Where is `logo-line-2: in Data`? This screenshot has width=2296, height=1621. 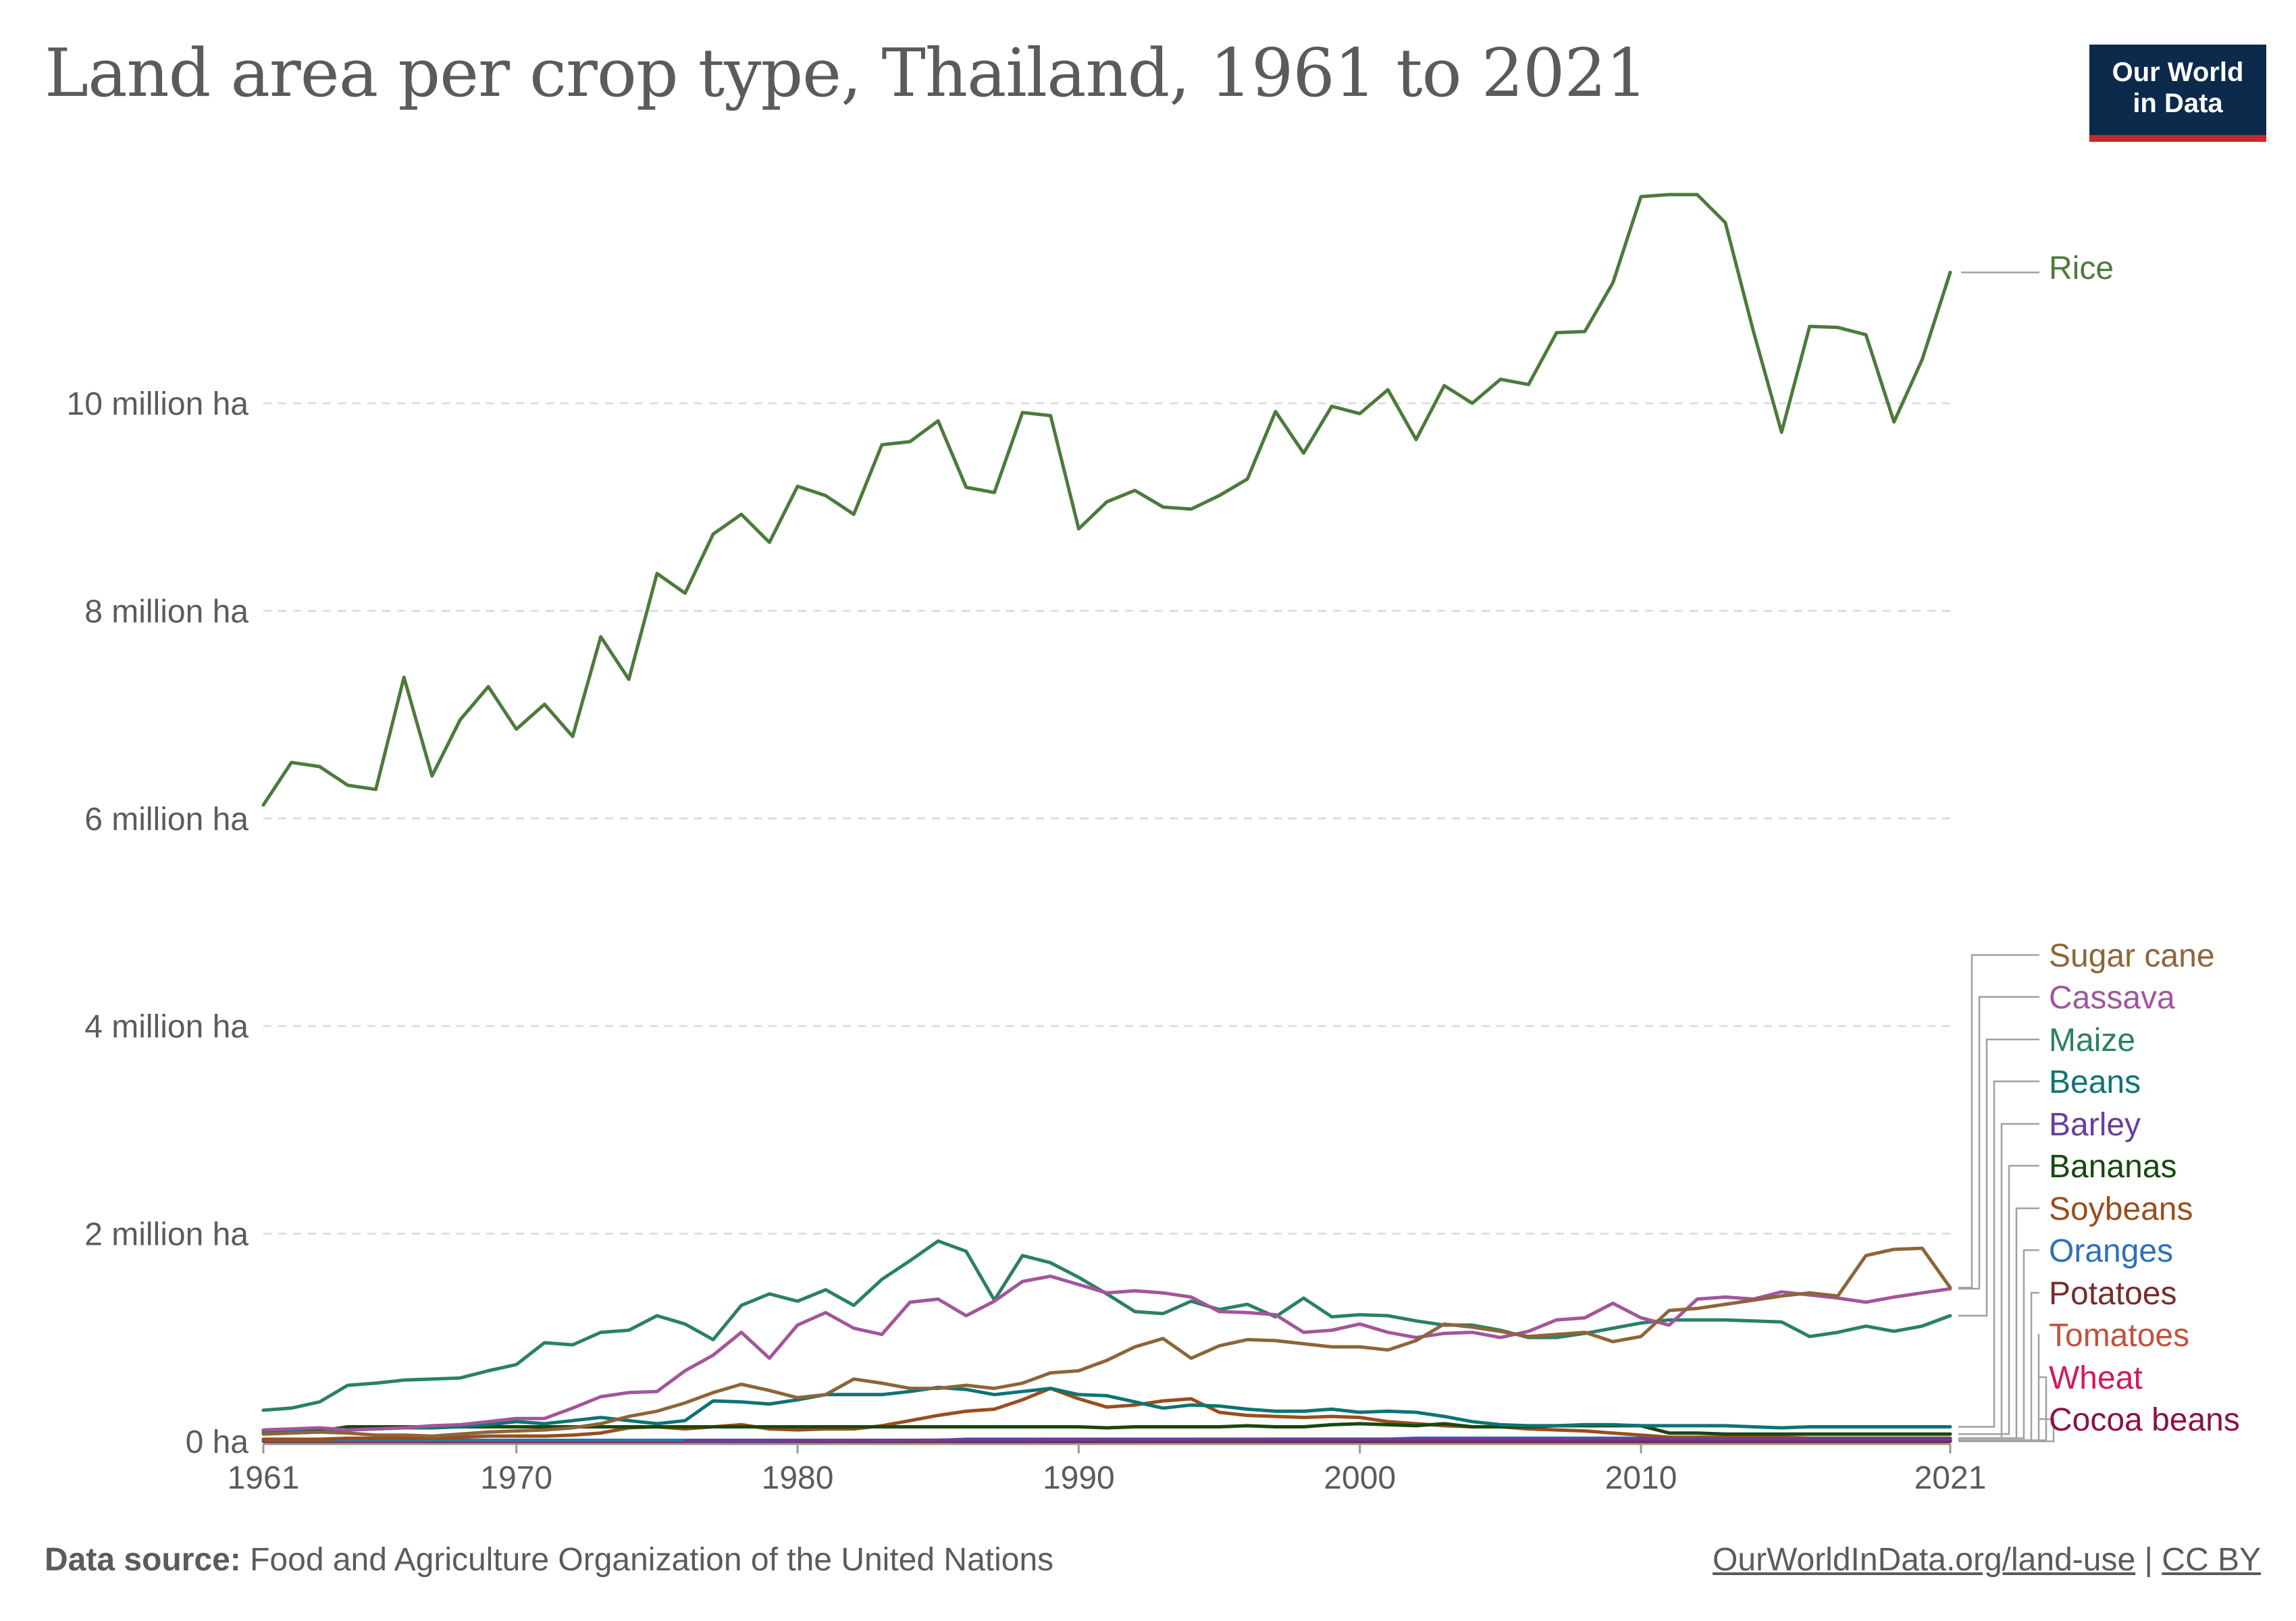 logo-line-2: in Data is located at coordinates (2178, 103).